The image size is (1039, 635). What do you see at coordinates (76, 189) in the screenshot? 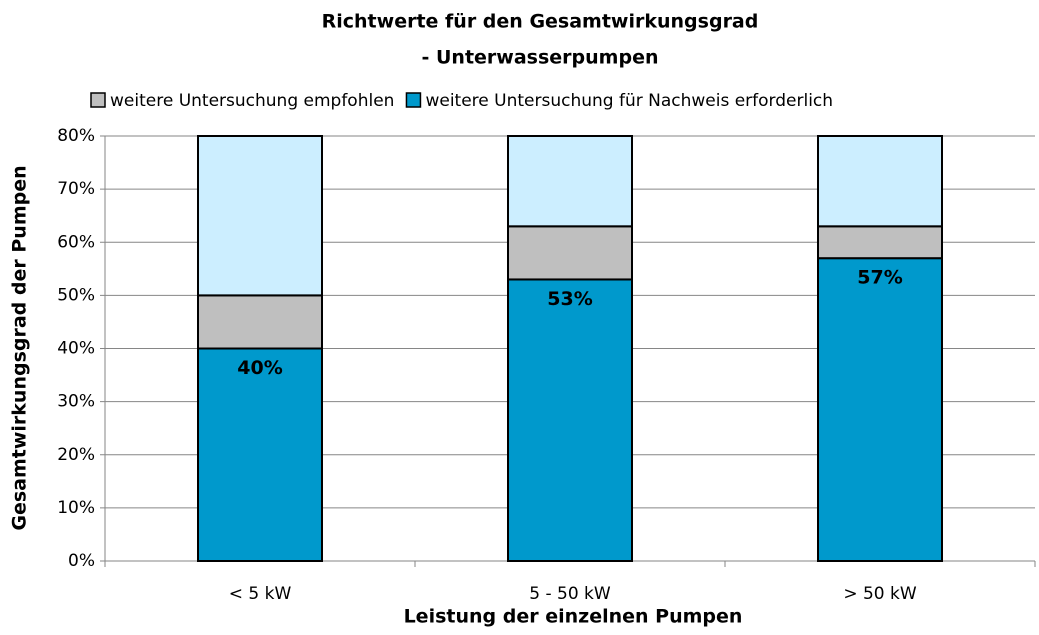
I see `y-tick-label: 70%` at bounding box center [76, 189].